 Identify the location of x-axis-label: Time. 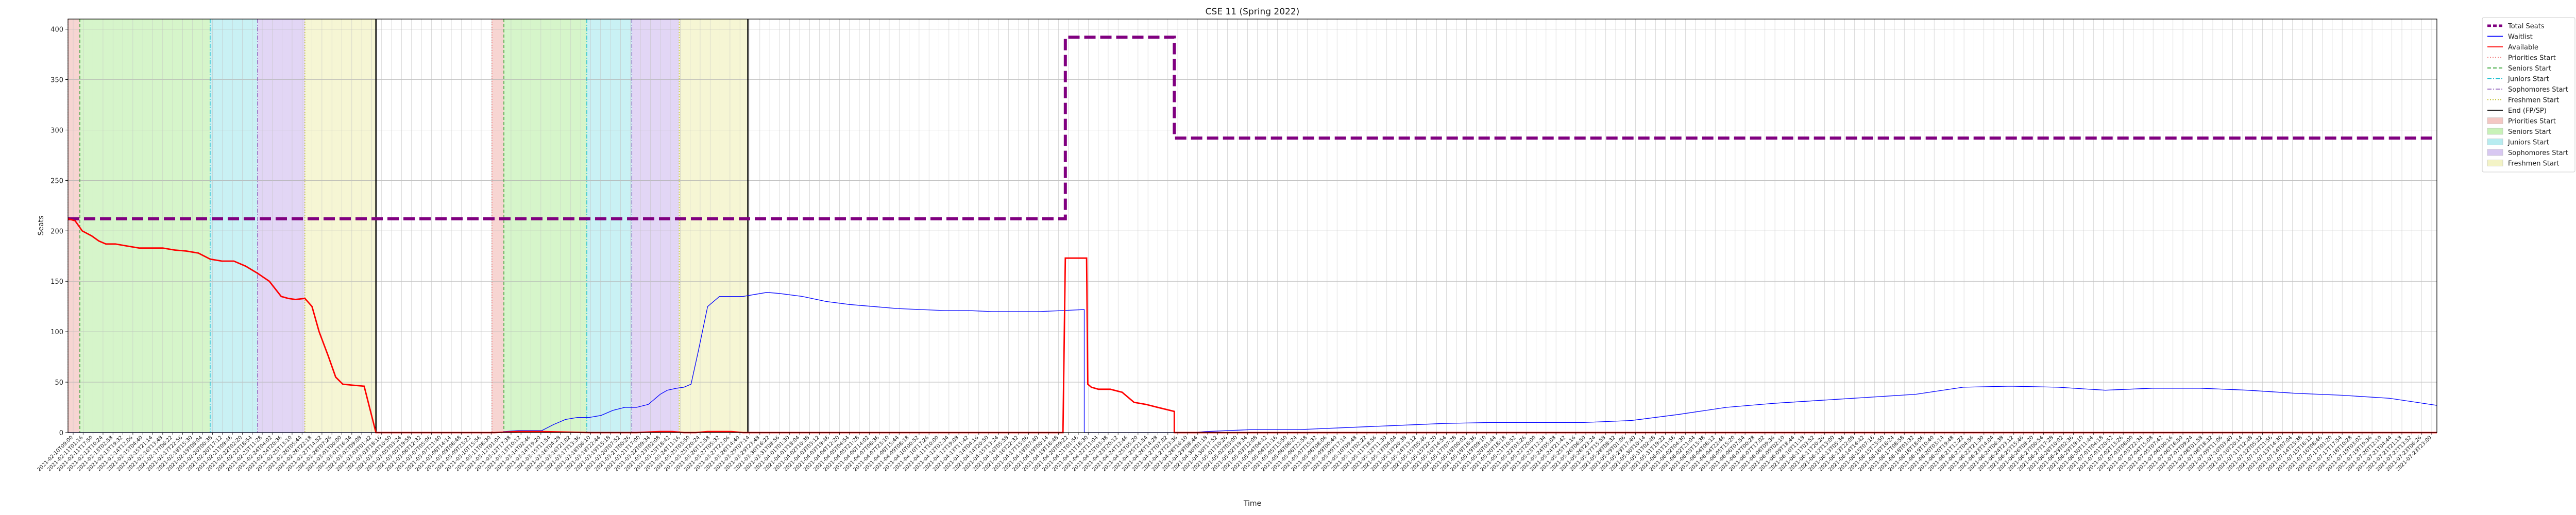
(1252, 504).